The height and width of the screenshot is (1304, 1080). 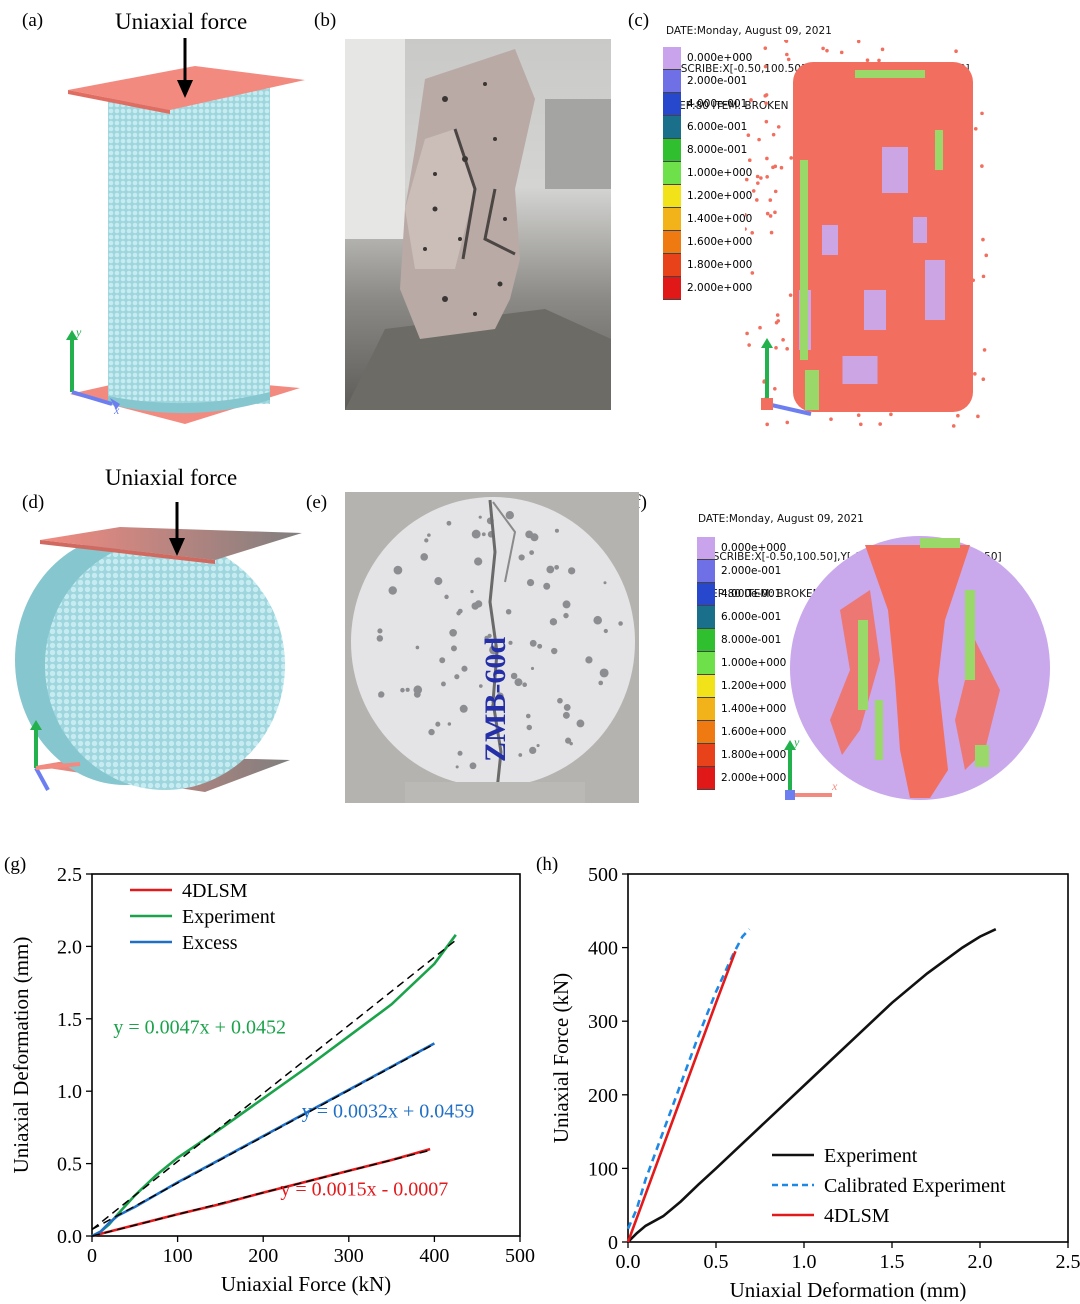 What do you see at coordinates (69, 1237) in the screenshot?
I see `y-tick-label: 0.0` at bounding box center [69, 1237].